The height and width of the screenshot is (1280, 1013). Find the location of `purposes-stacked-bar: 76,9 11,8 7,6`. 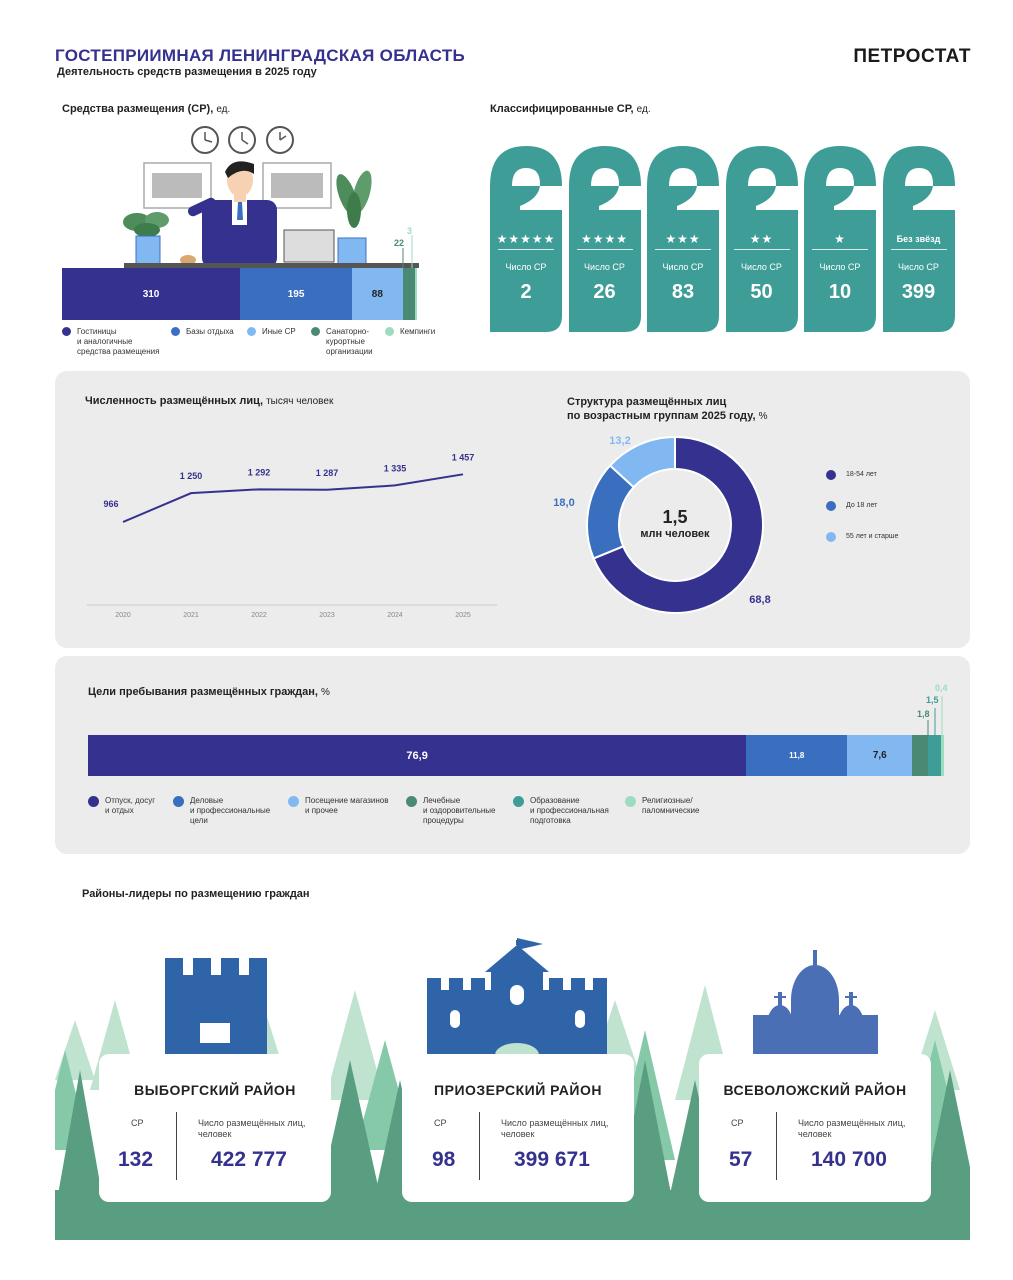

purposes-stacked-bar: 76,9 11,8 7,6 is located at coordinates (516, 755).